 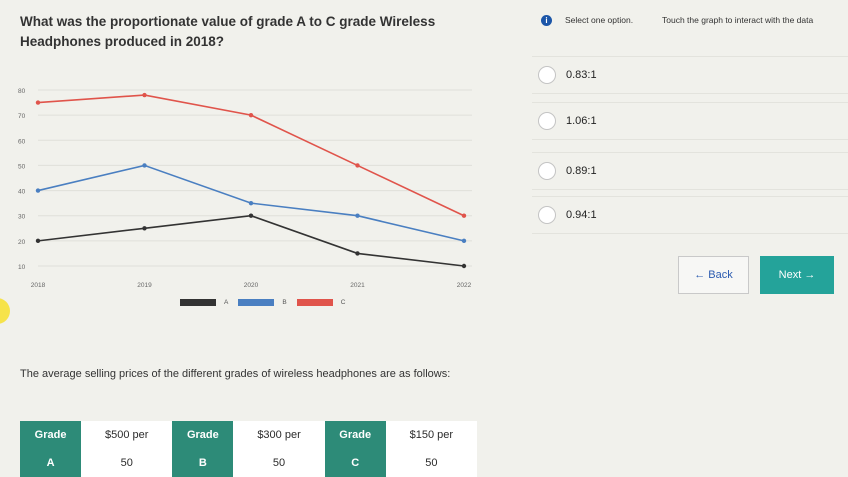 I want to click on option-4: 0.94:1, so click(x=690, y=215).